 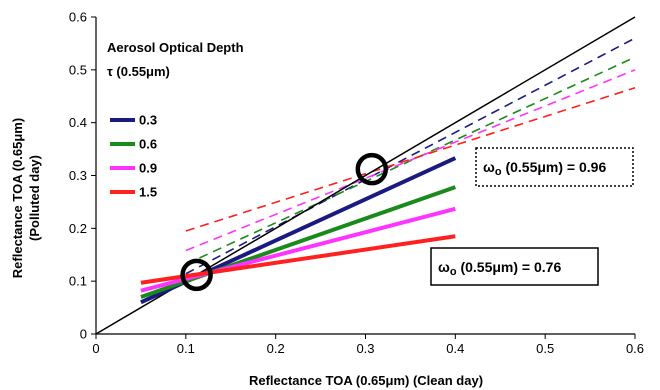 What do you see at coordinates (34, 198) in the screenshot?
I see `y-axis-title-line2: (Polluted day)` at bounding box center [34, 198].